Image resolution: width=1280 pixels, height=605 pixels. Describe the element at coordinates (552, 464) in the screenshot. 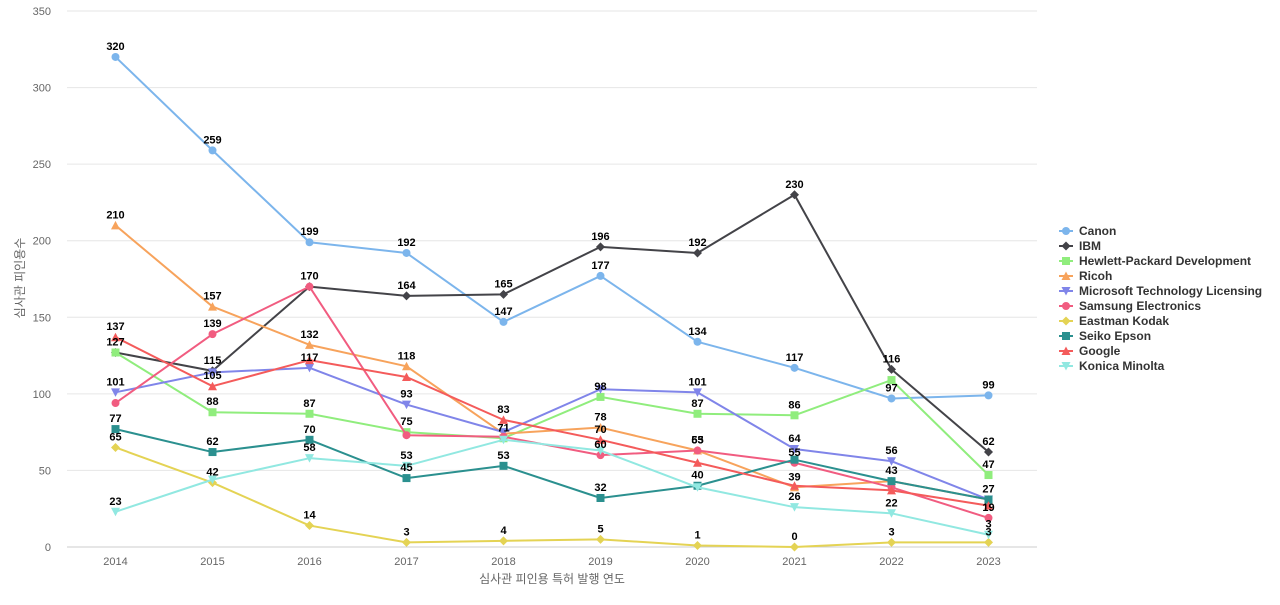

I see `series-line-seiko-epson` at that location.